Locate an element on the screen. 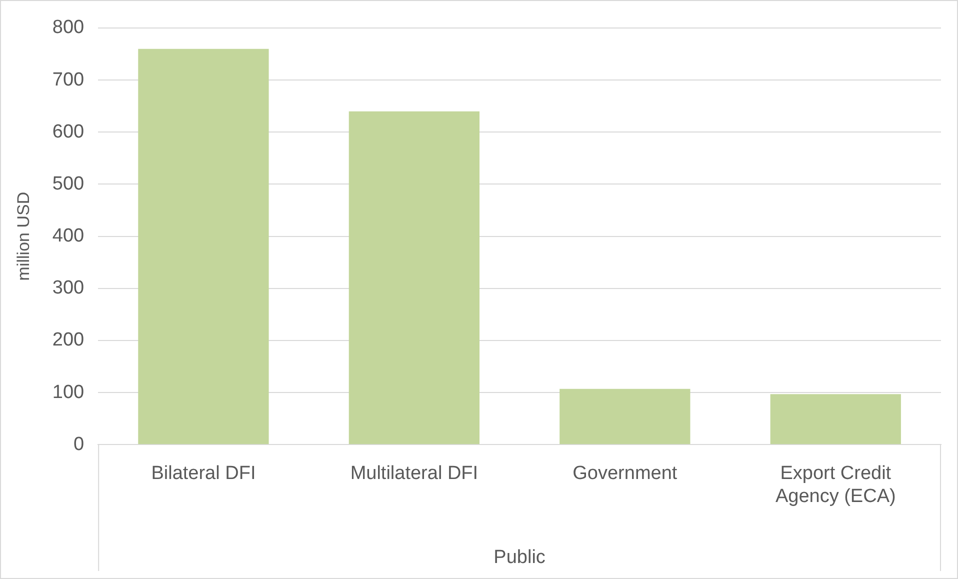 The image size is (958, 579). x-tick-label: Export Credit Agency (ECA) is located at coordinates (835, 485).